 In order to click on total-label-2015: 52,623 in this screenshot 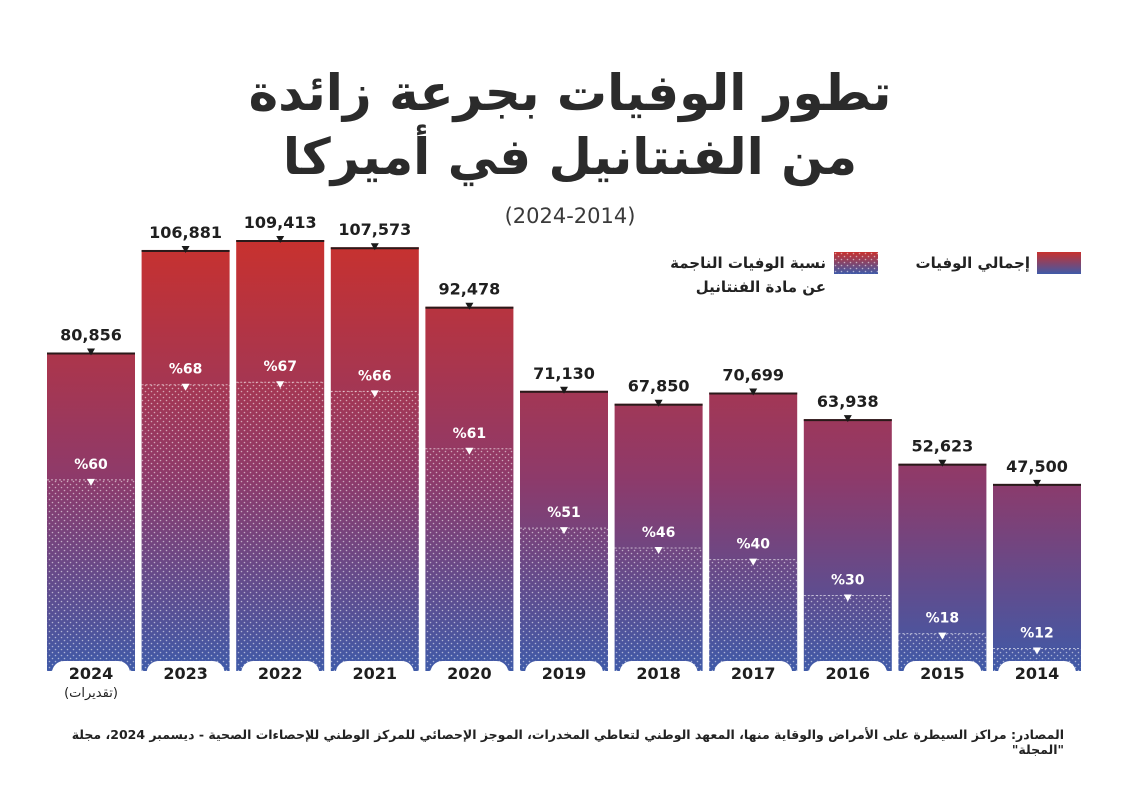, I will do `click(943, 446)`.